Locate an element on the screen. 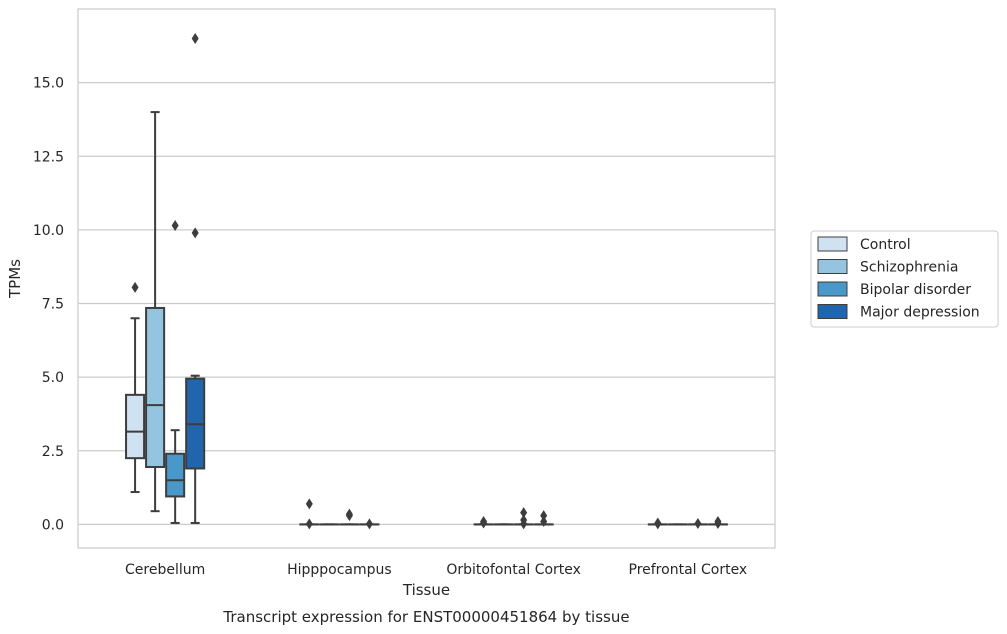 The width and height of the screenshot is (1007, 634). x-tick-label: Hipppocampus is located at coordinates (339, 570).